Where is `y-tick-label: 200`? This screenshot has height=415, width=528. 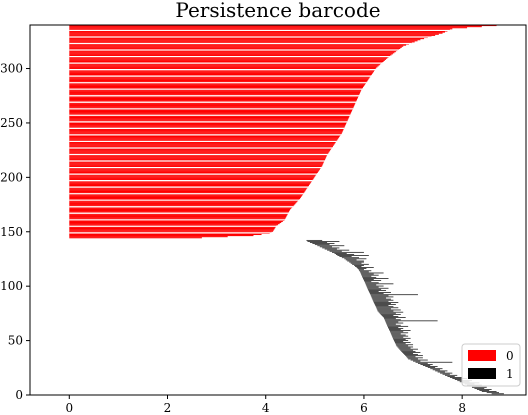
y-tick-label: 200 is located at coordinates (11, 177).